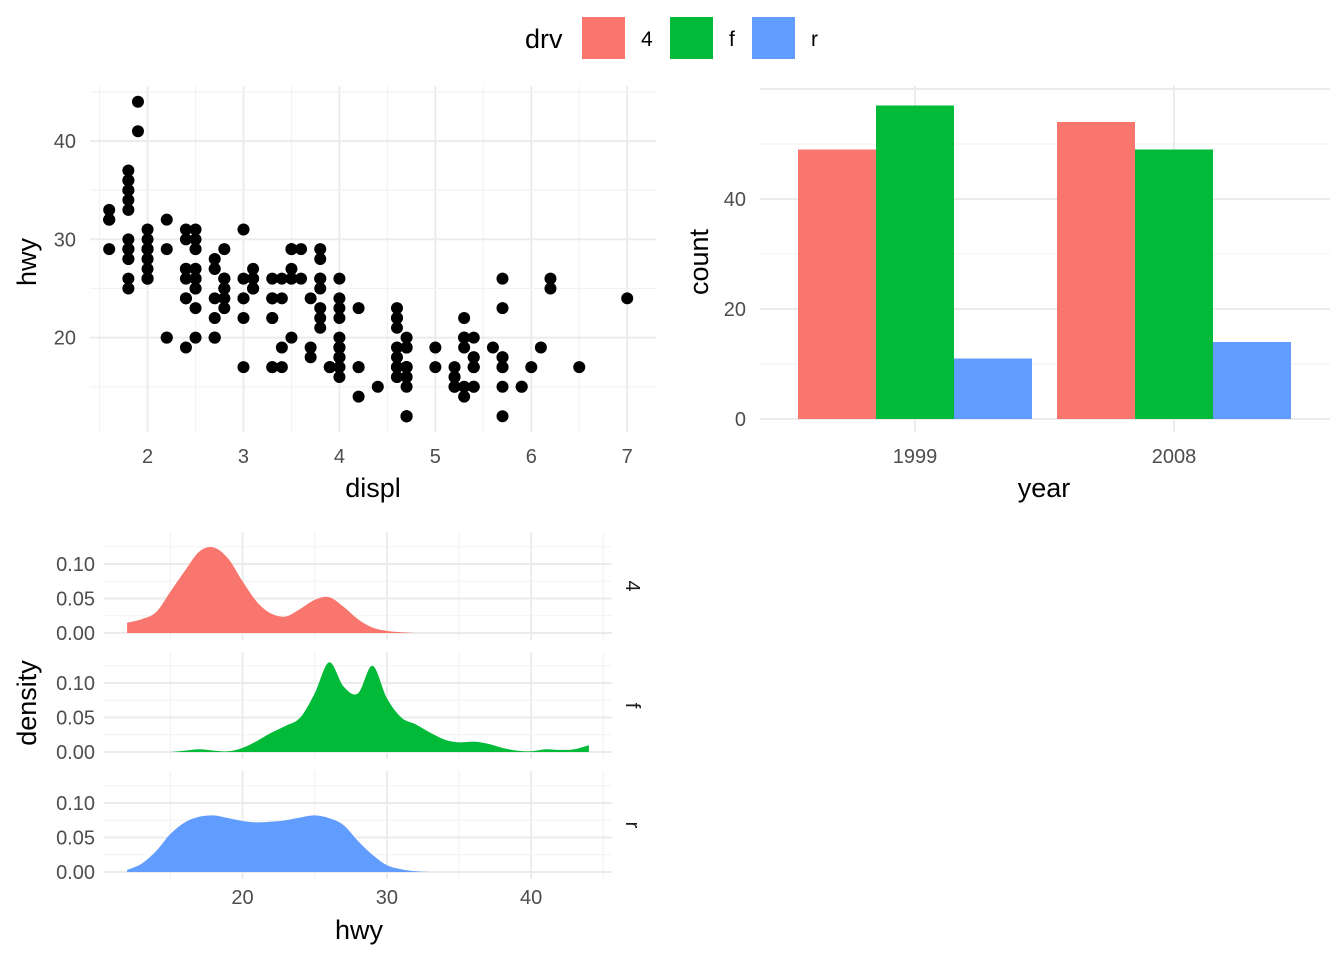 The width and height of the screenshot is (1344, 960). I want to click on density-x-tick-label: 40, so click(531, 898).